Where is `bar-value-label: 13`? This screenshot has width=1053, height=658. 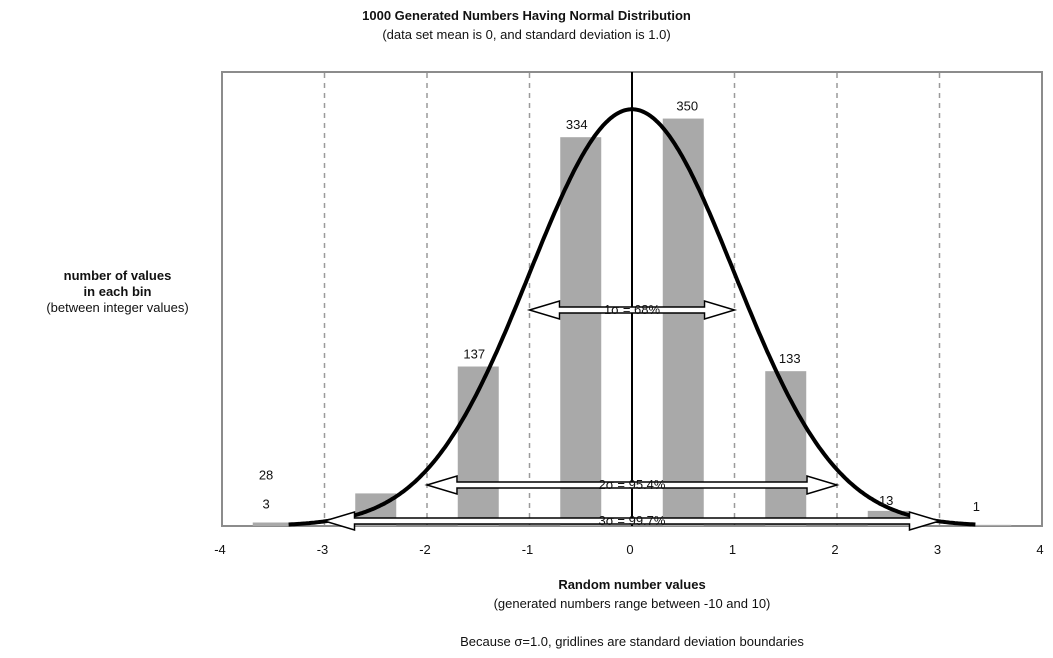 bar-value-label: 13 is located at coordinates (886, 500).